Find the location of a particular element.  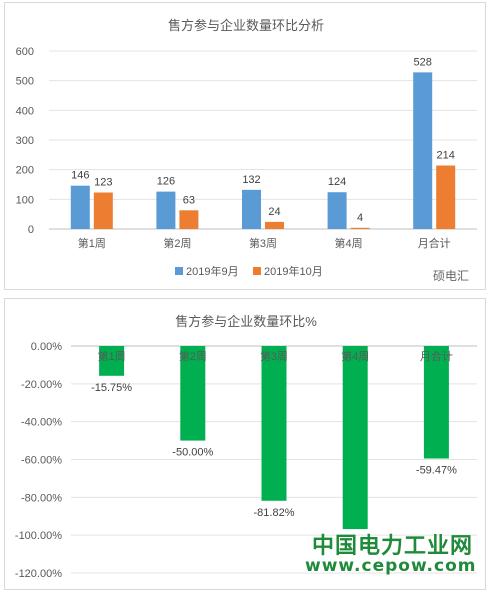

legend-label: 2019年10月 is located at coordinates (293, 271).